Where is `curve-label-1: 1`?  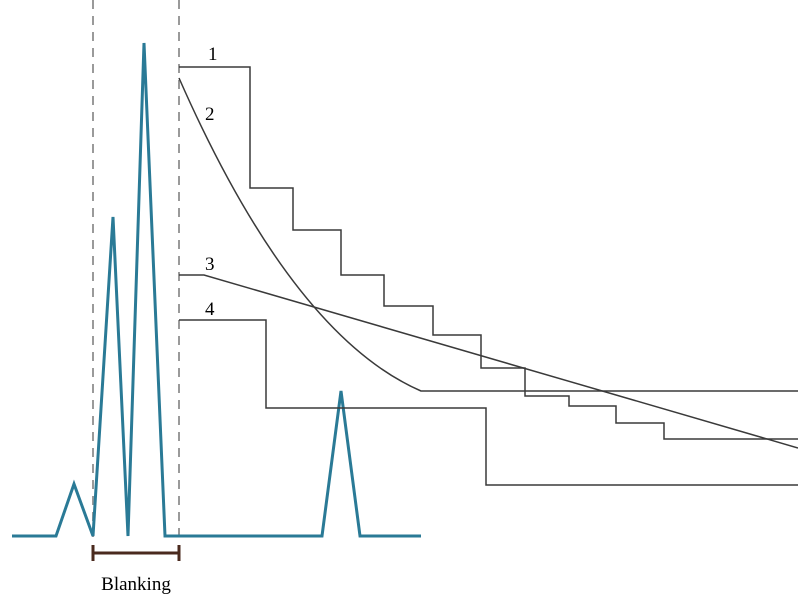
curve-label-1: 1 is located at coordinates (213, 54).